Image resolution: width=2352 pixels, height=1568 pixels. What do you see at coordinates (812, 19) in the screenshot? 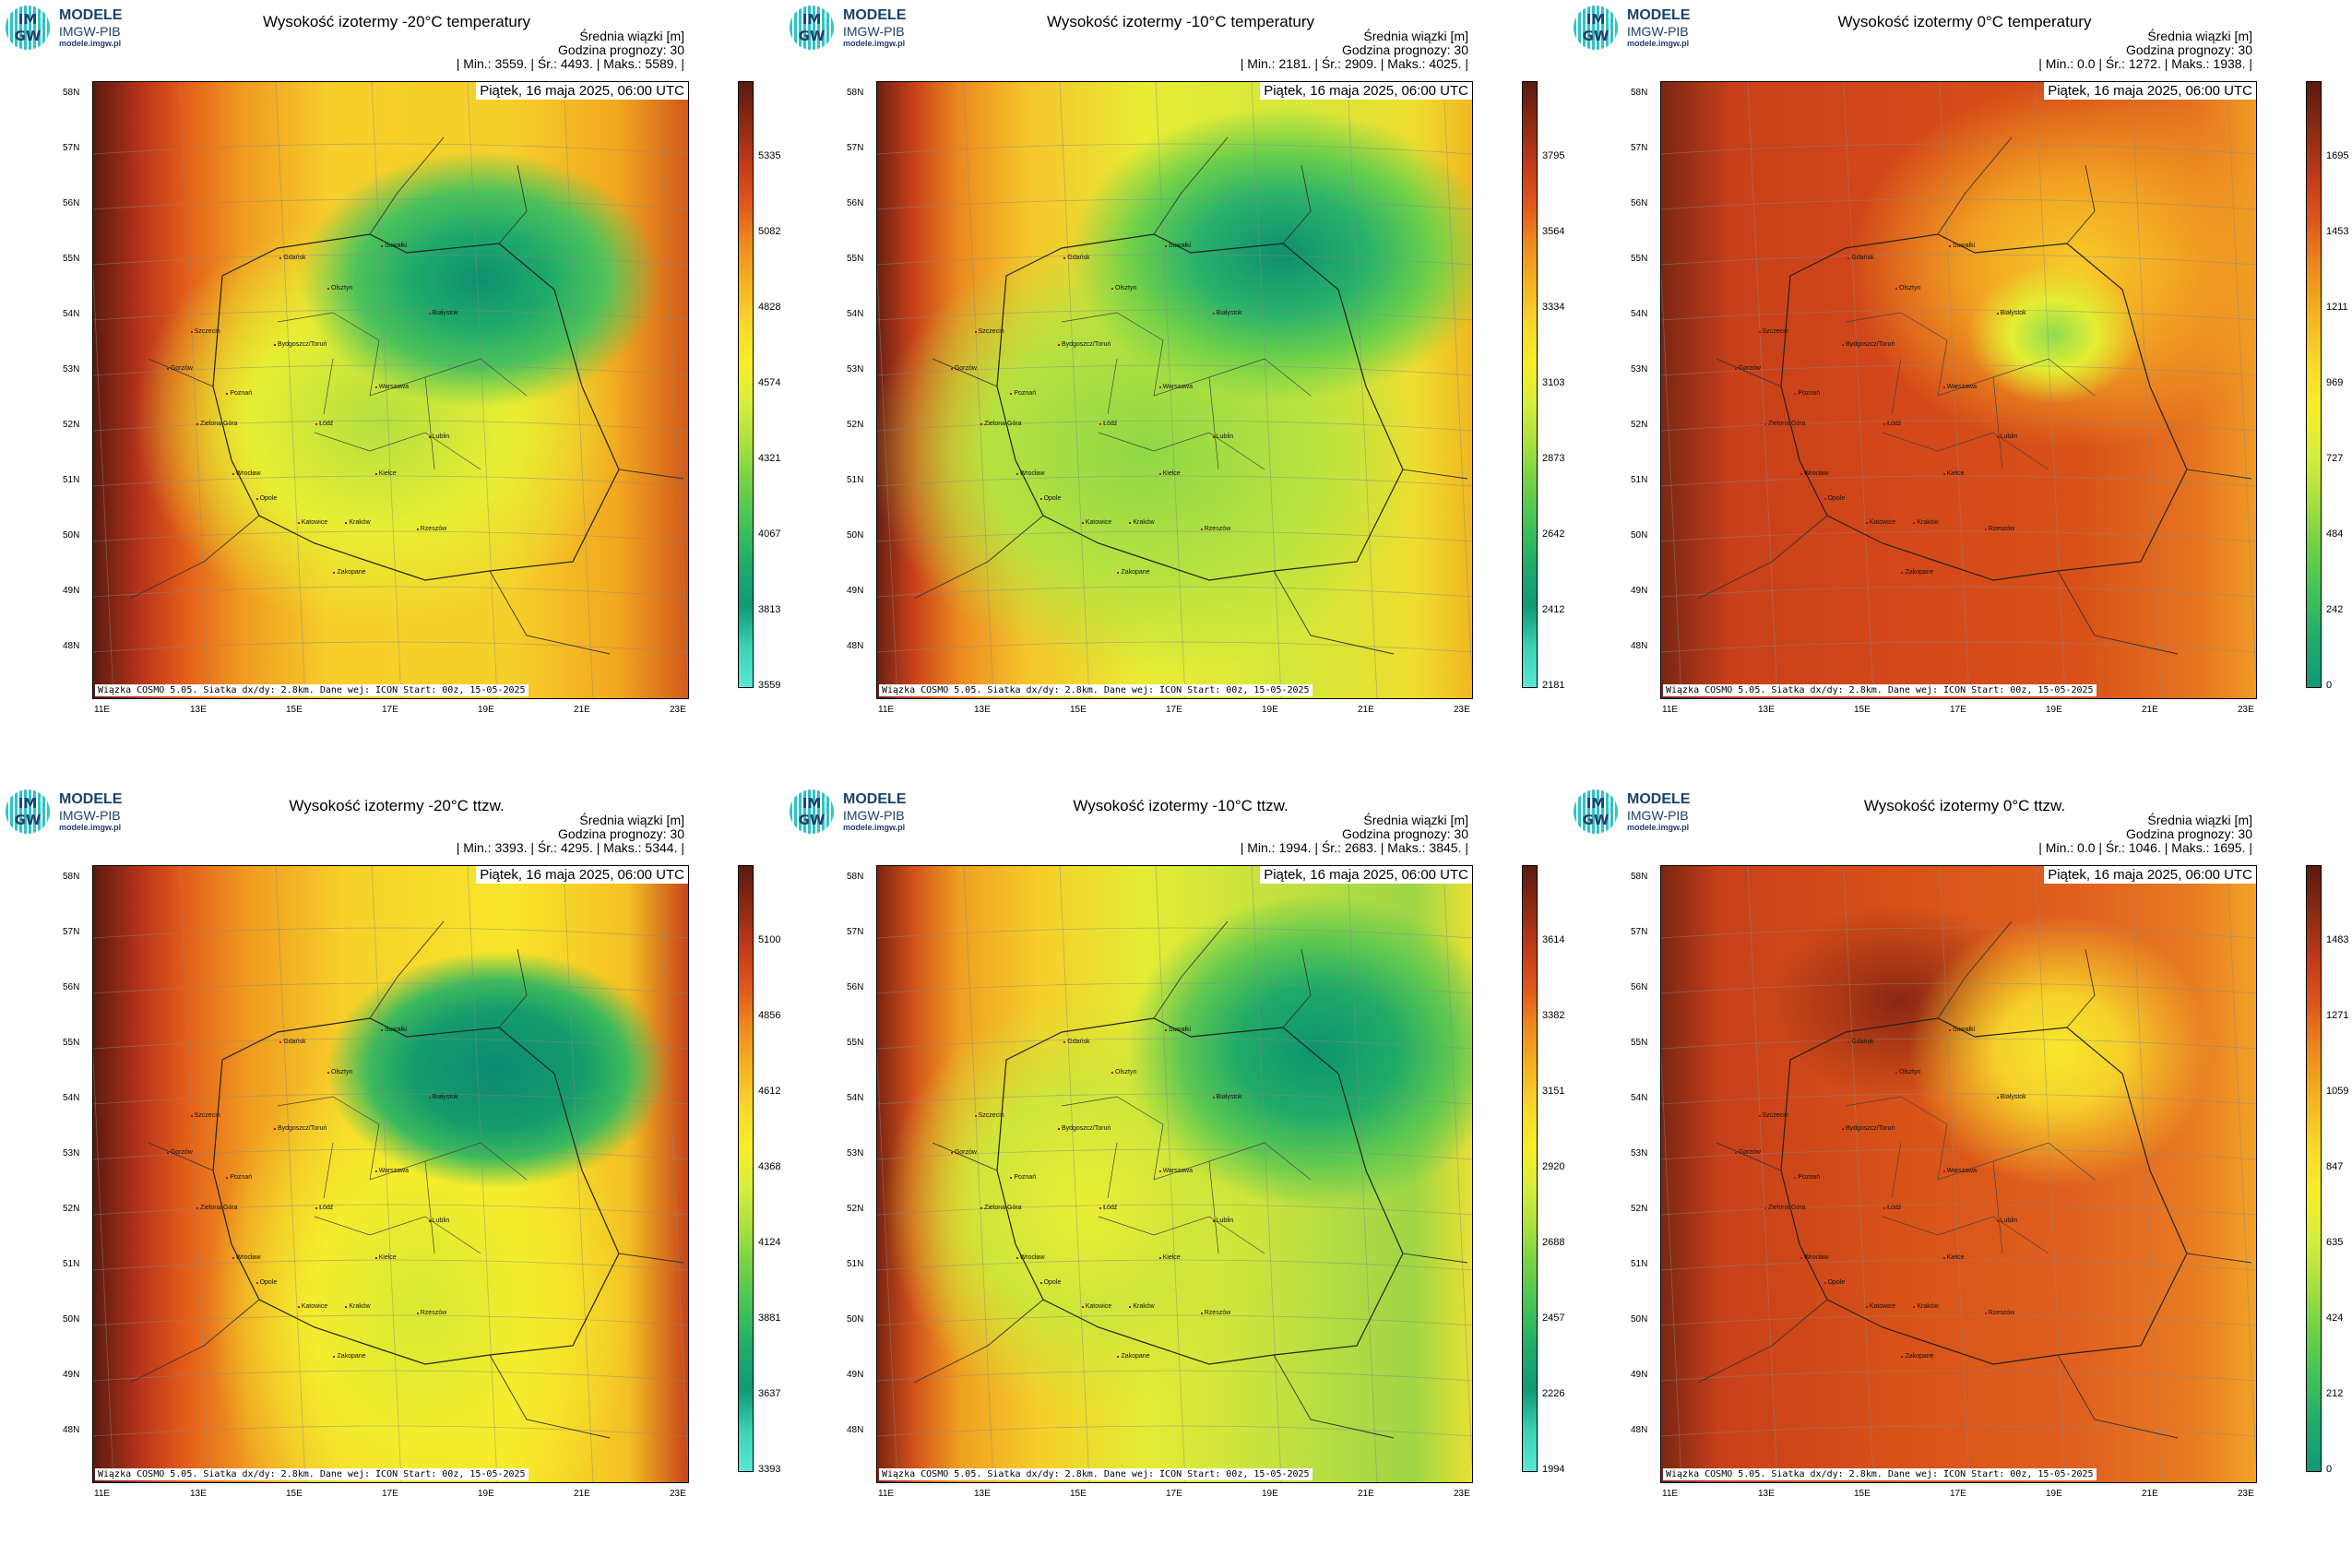
I see `logo-badge-top: IM` at bounding box center [812, 19].